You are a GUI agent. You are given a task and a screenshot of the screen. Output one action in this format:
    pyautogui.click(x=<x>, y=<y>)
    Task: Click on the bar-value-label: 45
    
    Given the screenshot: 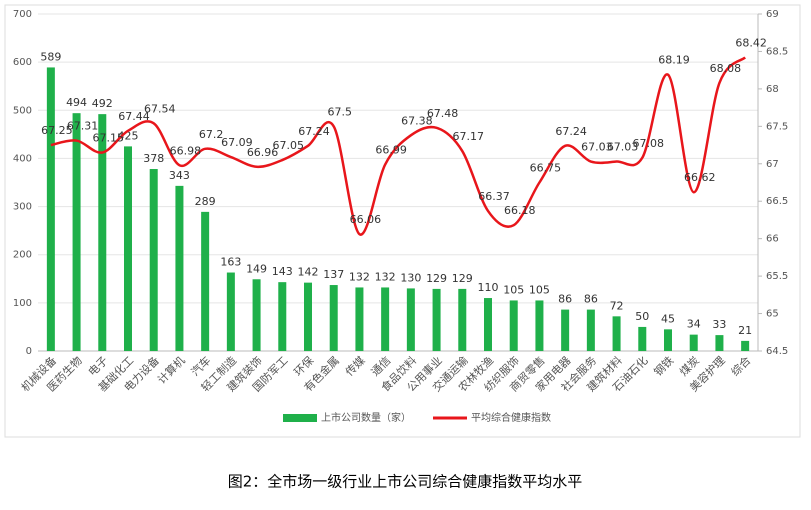 What is the action you would take?
    pyautogui.click(x=668, y=318)
    